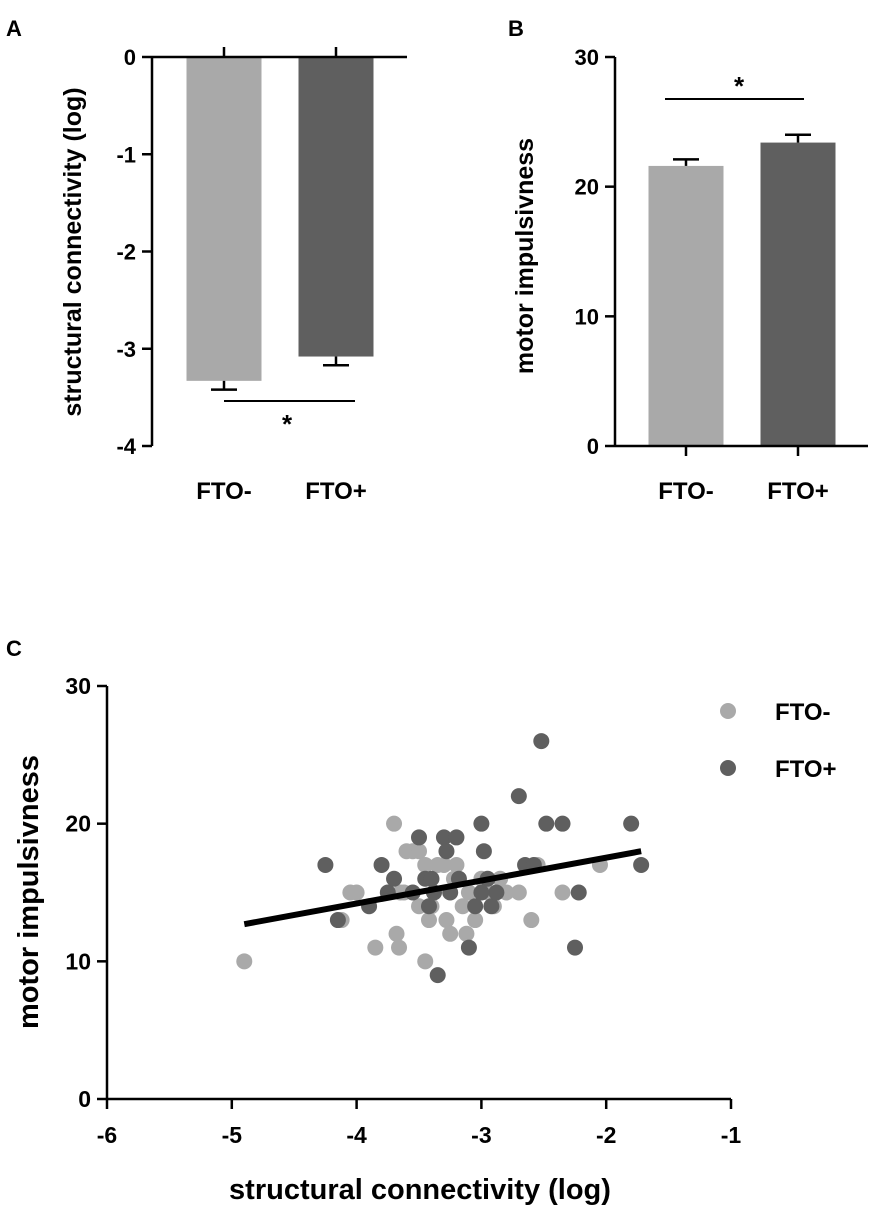 The width and height of the screenshot is (874, 1210). What do you see at coordinates (606, 1135) in the screenshot?
I see `panel-c-x-tick-label: -2` at bounding box center [606, 1135].